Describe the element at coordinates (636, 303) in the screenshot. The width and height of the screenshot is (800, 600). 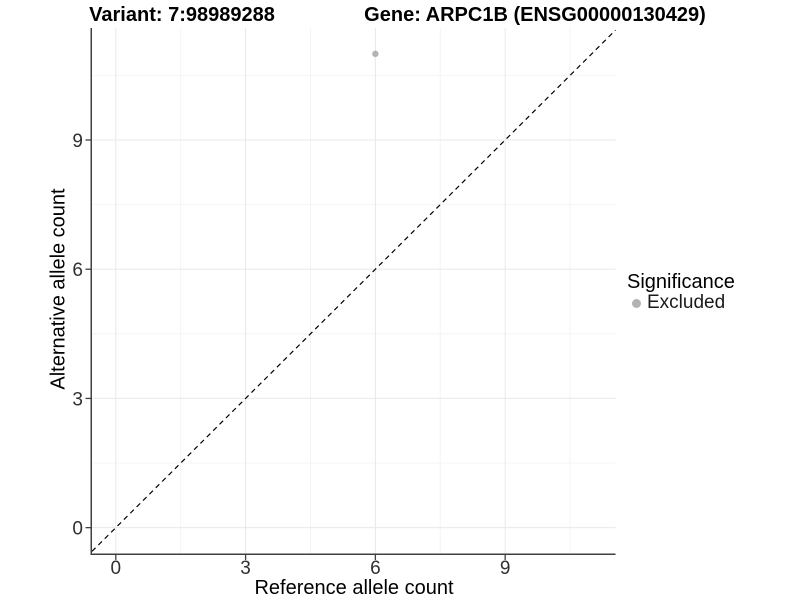
I see `legend-point-icon` at that location.